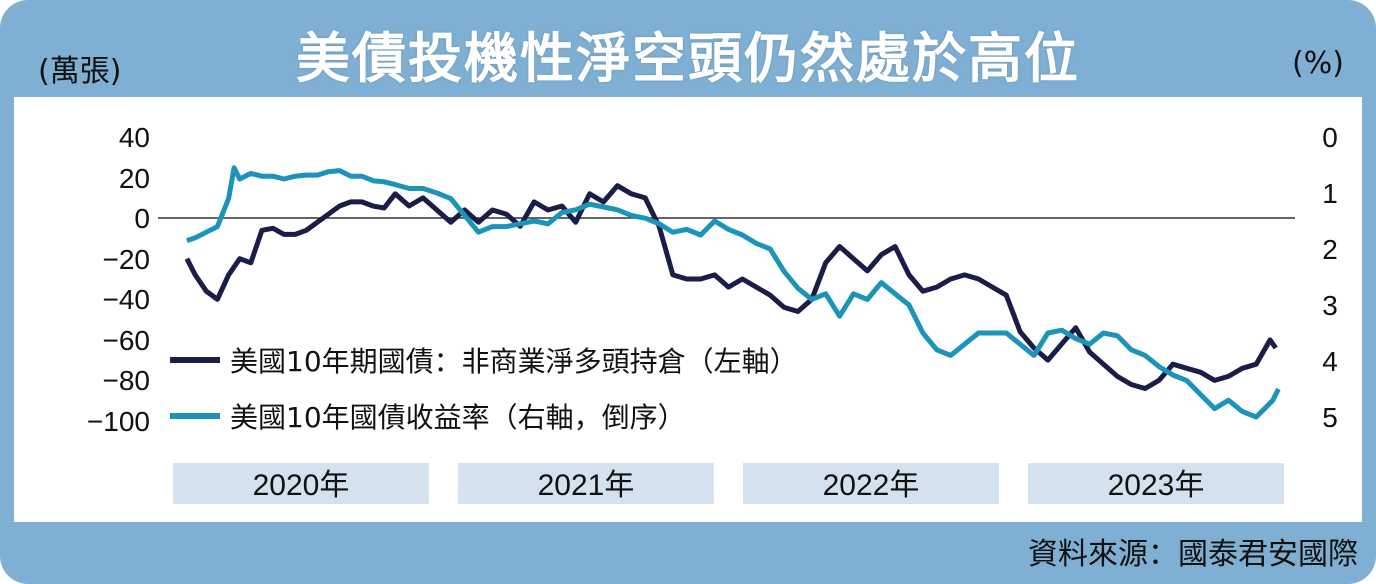 The height and width of the screenshot is (584, 1376). What do you see at coordinates (1330, 277) in the screenshot?
I see `right-axis-ticks: 0 1 2 3 4 5` at bounding box center [1330, 277].